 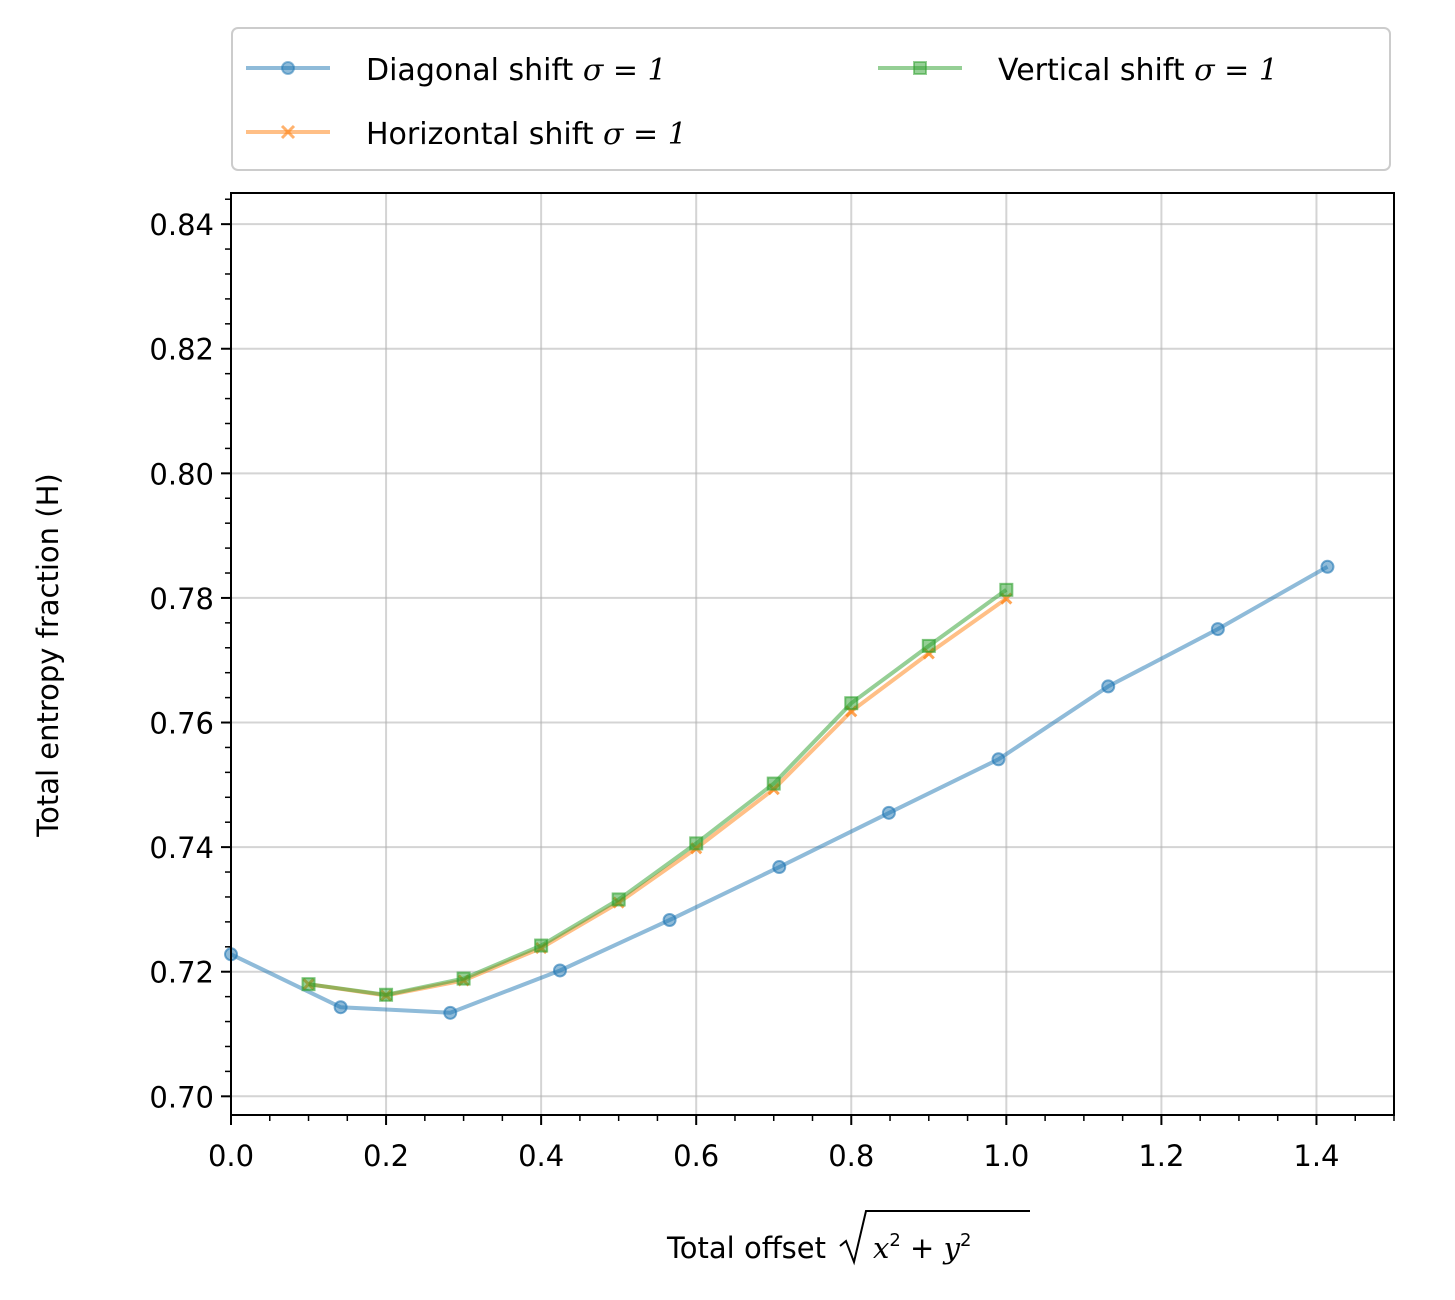 What do you see at coordinates (1316, 1156) in the screenshot?
I see `x-tick-label: 1.4` at bounding box center [1316, 1156].